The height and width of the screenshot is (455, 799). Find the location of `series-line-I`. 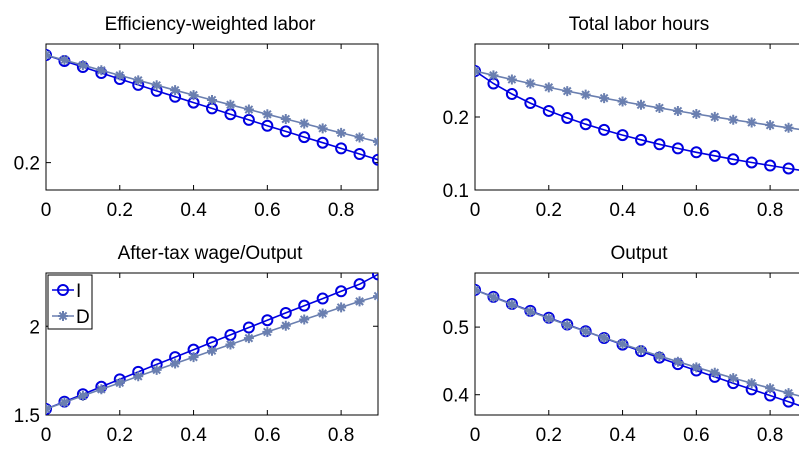

series-line-I is located at coordinates (637, 120).